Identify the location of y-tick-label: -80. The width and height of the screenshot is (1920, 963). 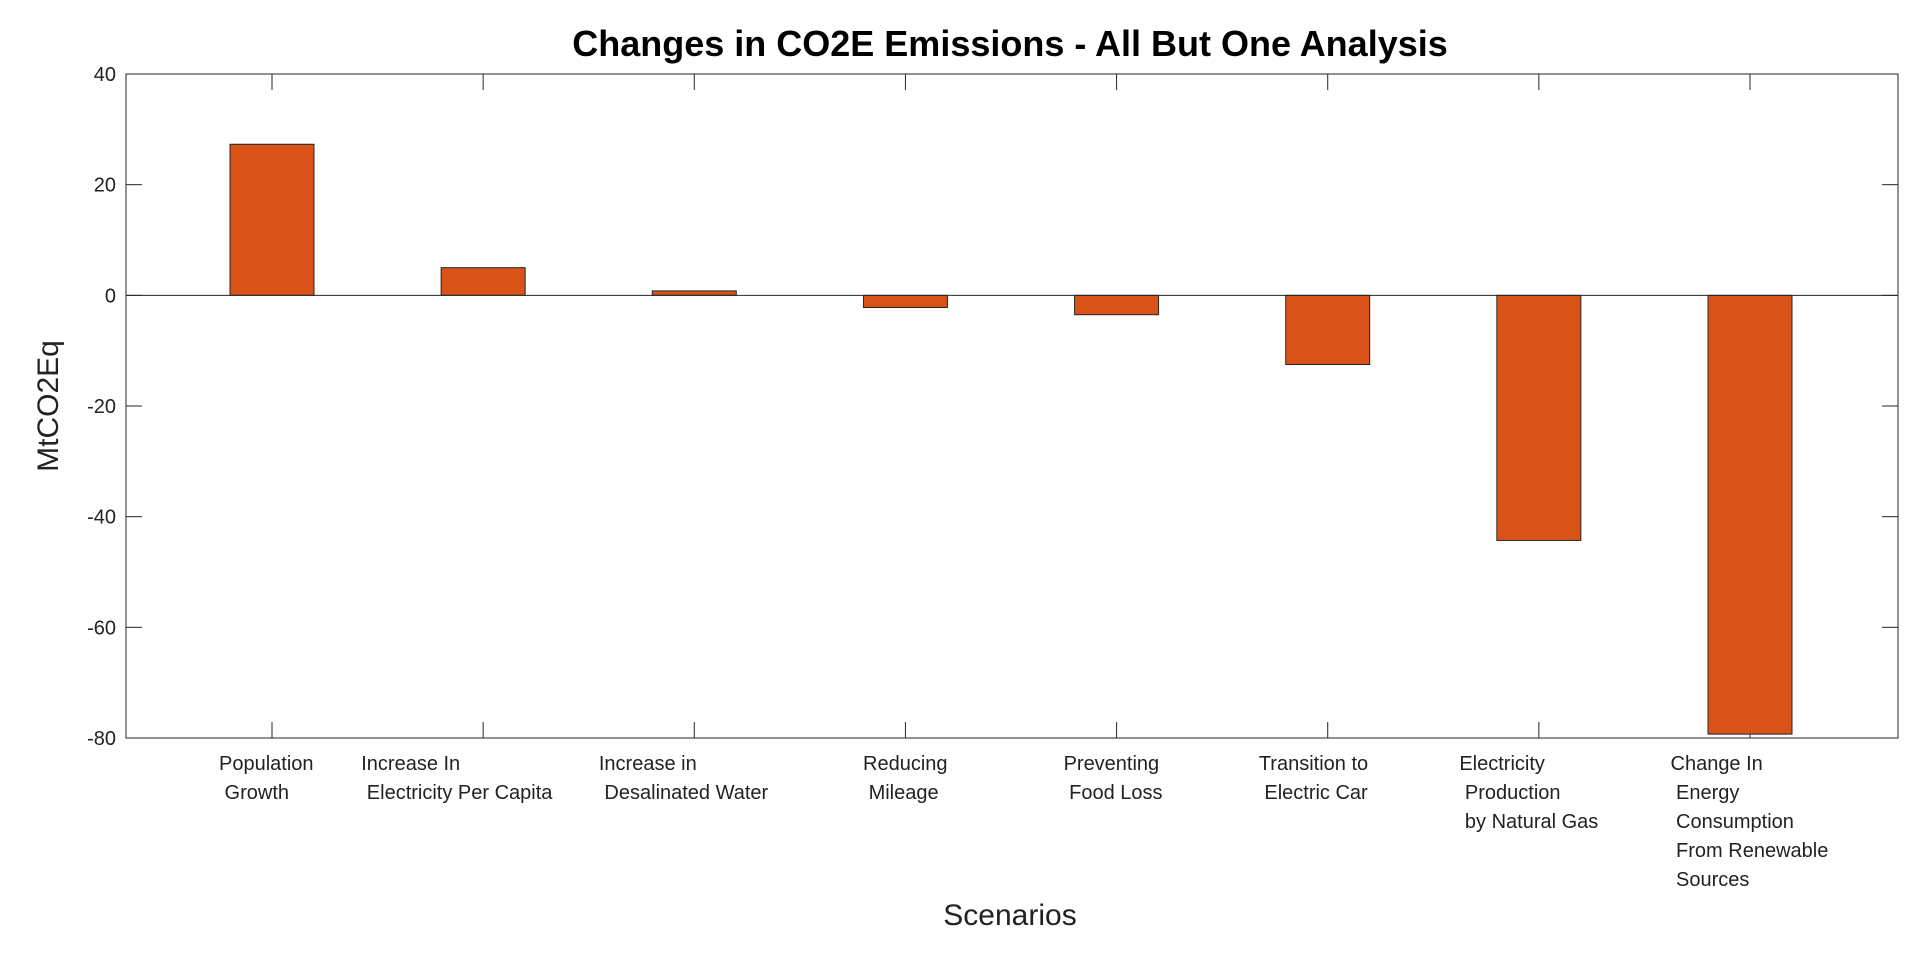
(101, 739).